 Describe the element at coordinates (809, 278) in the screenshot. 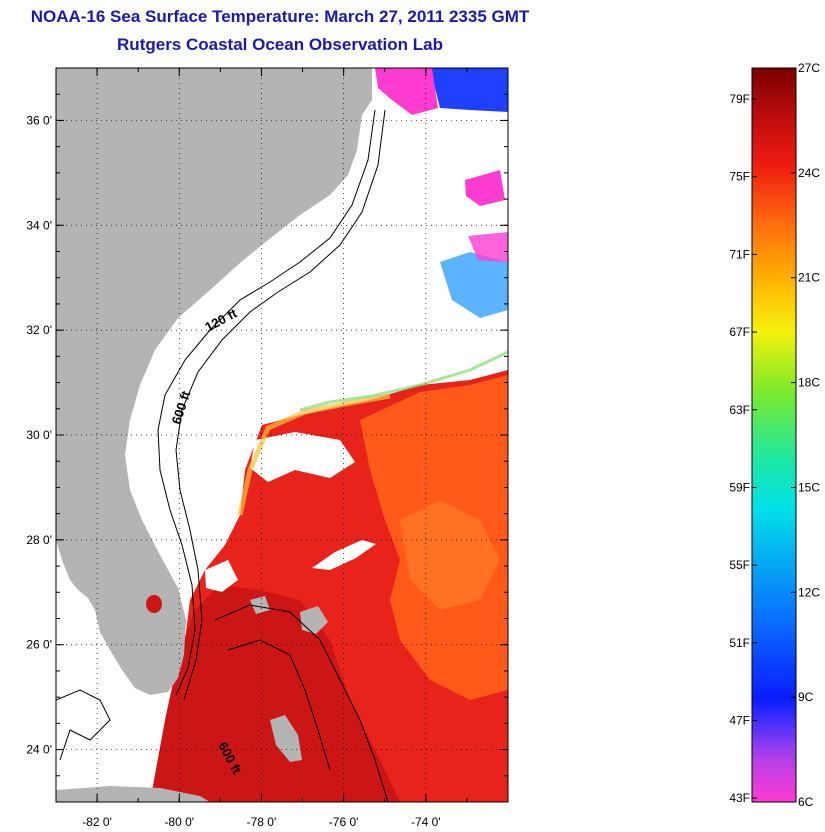

I see `colorbar-c-label: 21C` at that location.